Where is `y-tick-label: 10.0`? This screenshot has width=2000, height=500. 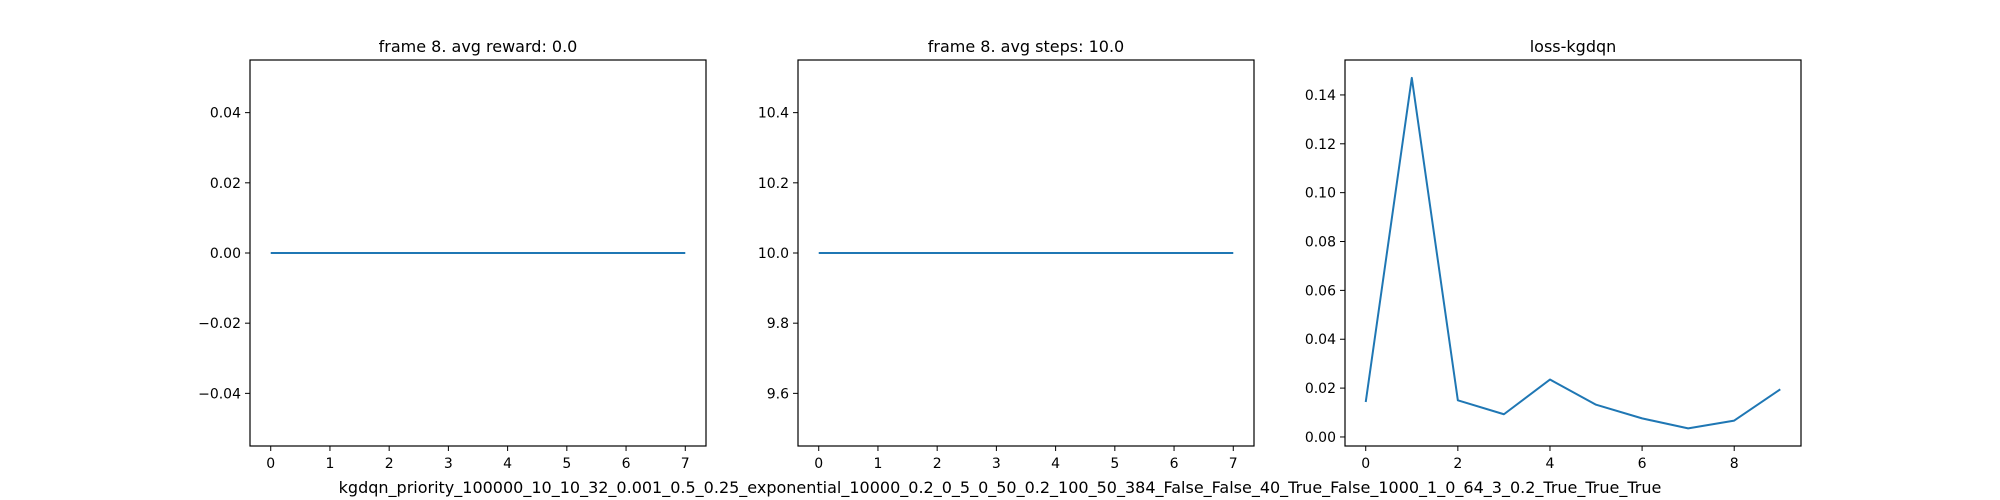
y-tick-label: 10.0 is located at coordinates (773, 254).